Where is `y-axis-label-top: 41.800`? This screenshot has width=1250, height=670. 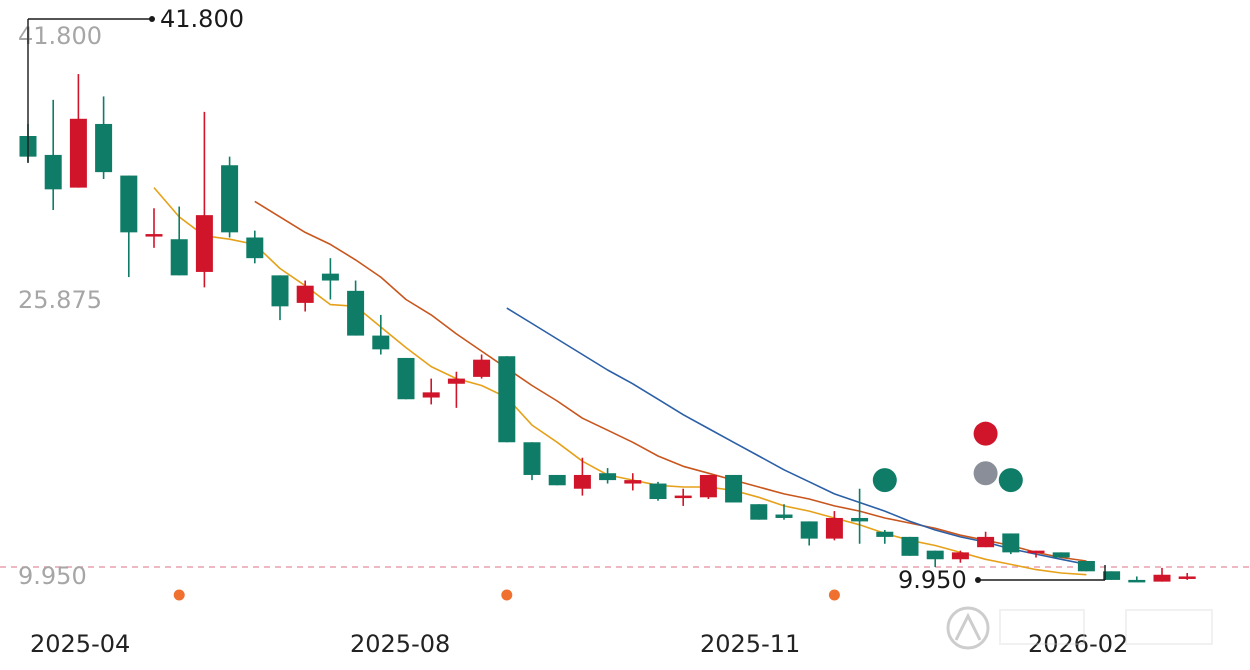
y-axis-label-top: 41.800 is located at coordinates (60, 36).